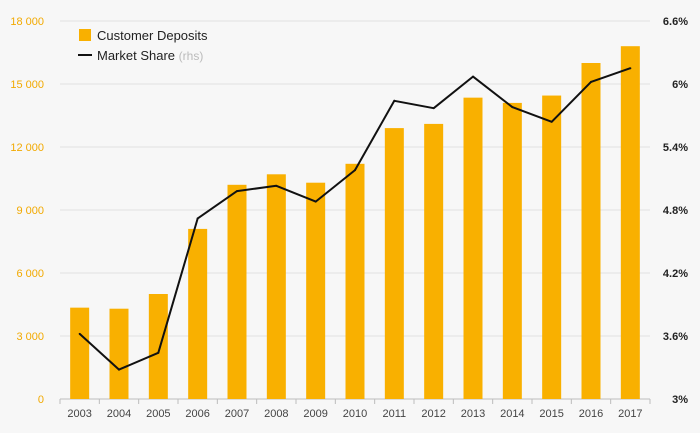 Image resolution: width=700 pixels, height=433 pixels. What do you see at coordinates (675, 148) in the screenshot?
I see `right-tick-label: 5.4%` at bounding box center [675, 148].